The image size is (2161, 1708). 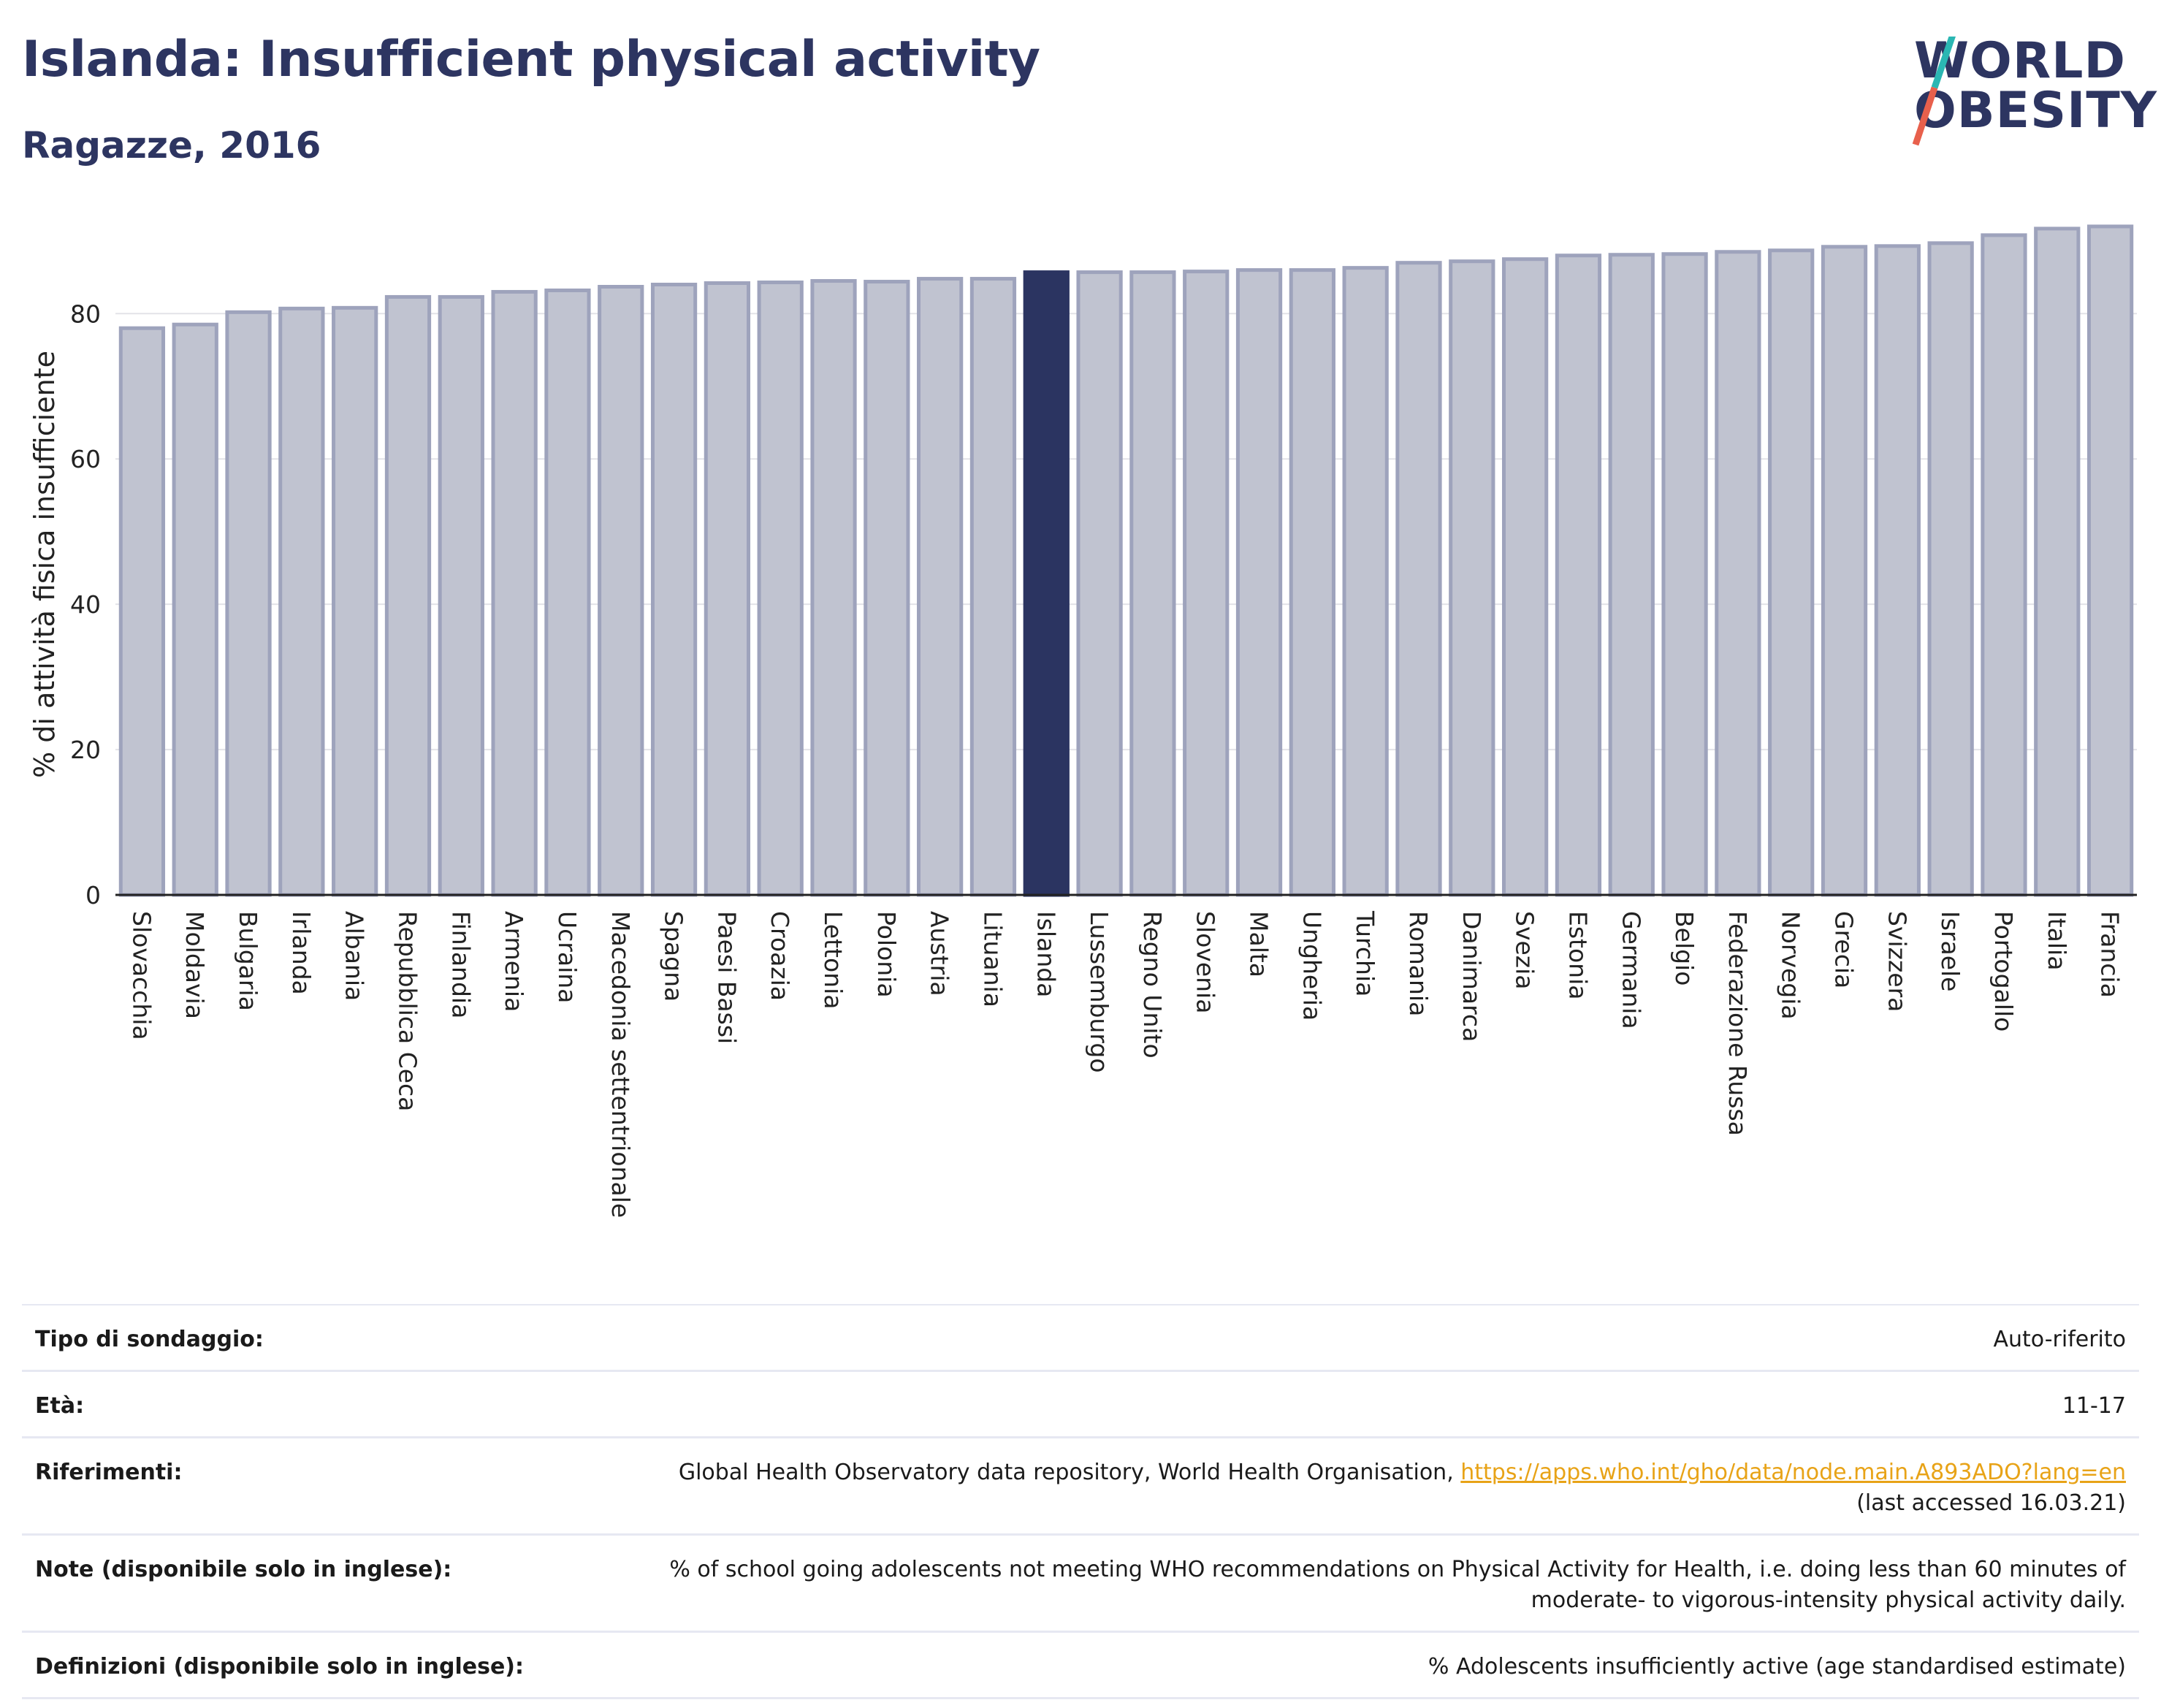 I want to click on info-label: Tipo di sondaggio:, so click(x=150, y=1339).